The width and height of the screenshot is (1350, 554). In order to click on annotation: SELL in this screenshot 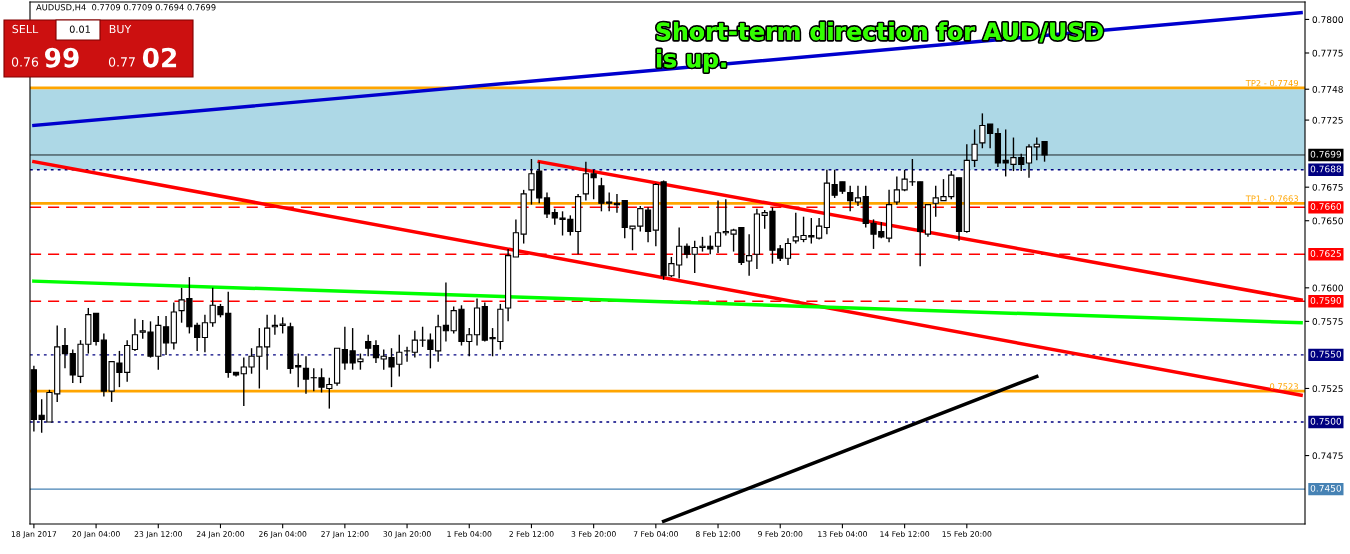, I will do `click(25, 29)`.